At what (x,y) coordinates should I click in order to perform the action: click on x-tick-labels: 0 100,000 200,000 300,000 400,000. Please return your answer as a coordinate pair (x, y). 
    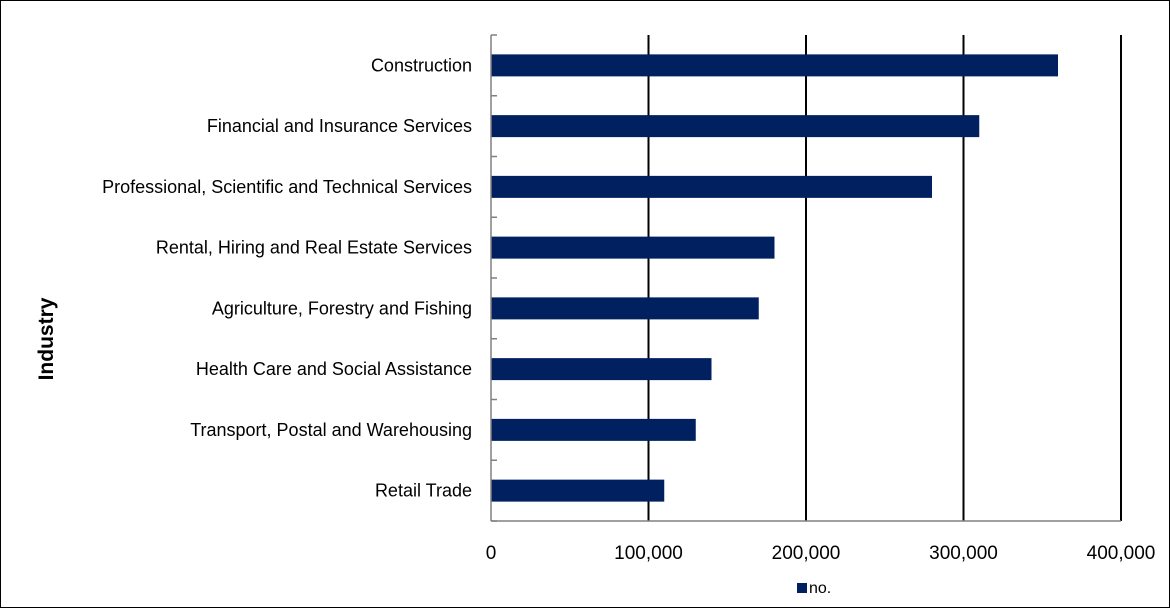
    Looking at the image, I should click on (821, 553).